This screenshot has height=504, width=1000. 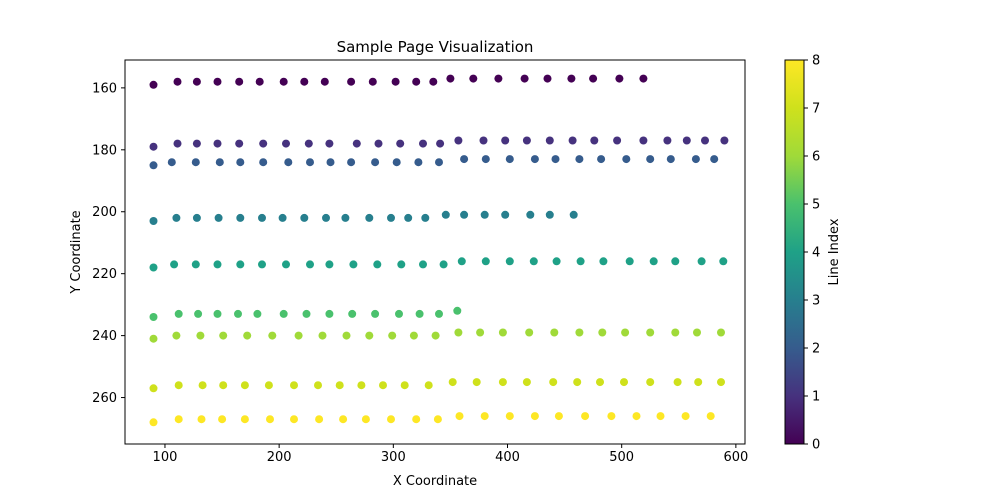 I want to click on colorbar-tick-label: 2, so click(x=816, y=349).